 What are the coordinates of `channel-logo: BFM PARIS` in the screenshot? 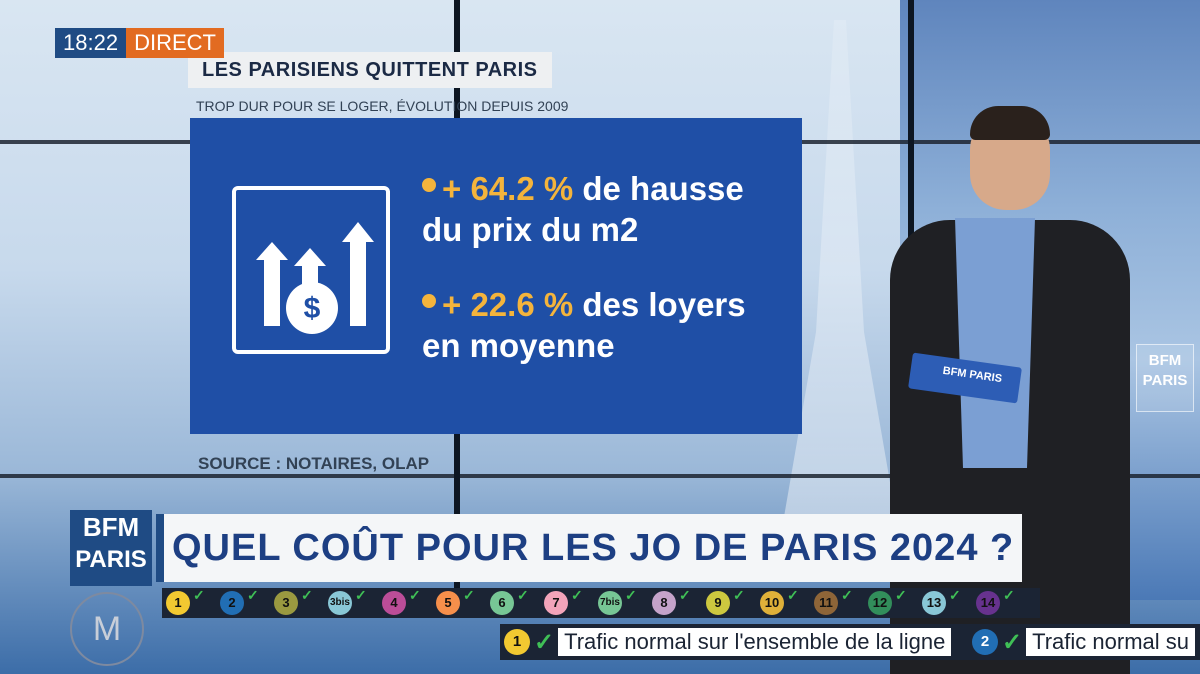 It's located at (111, 548).